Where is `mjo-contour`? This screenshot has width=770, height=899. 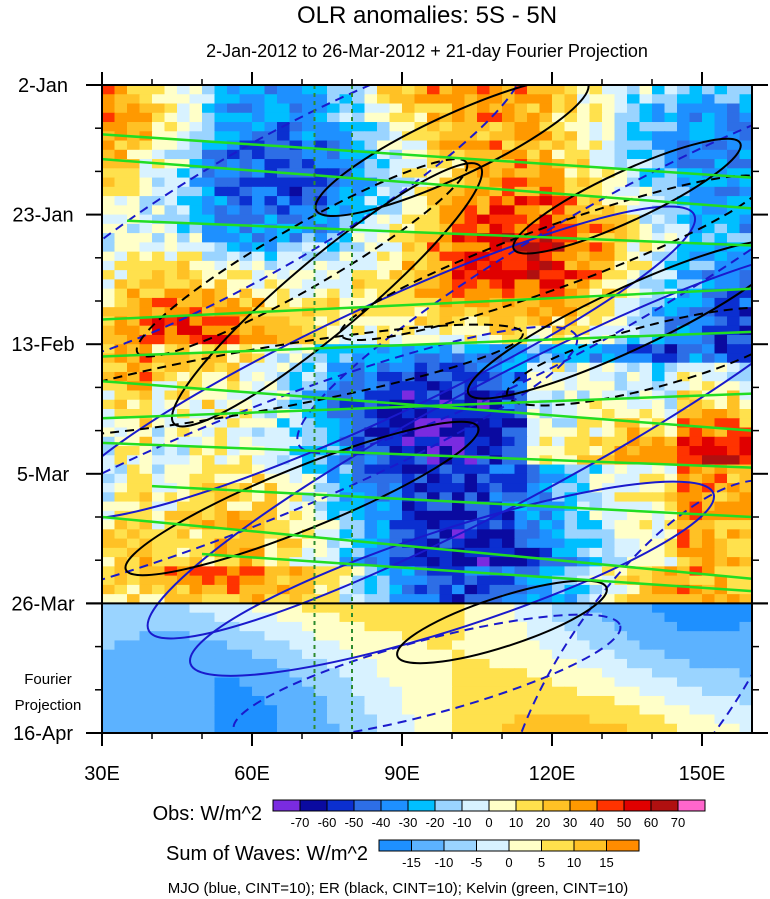 mjo-contour is located at coordinates (452, 578).